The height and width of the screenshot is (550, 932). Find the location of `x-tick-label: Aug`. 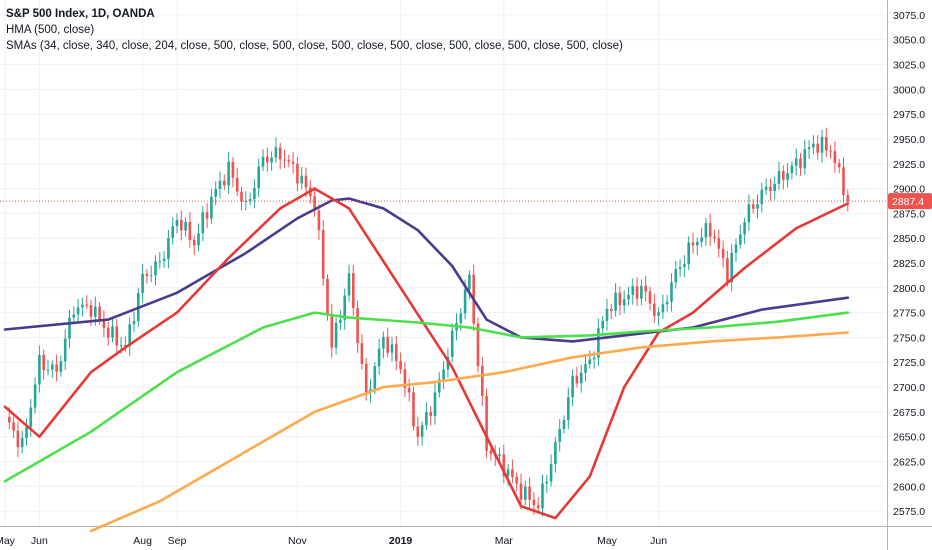

x-tick-label: Aug is located at coordinates (142, 541).